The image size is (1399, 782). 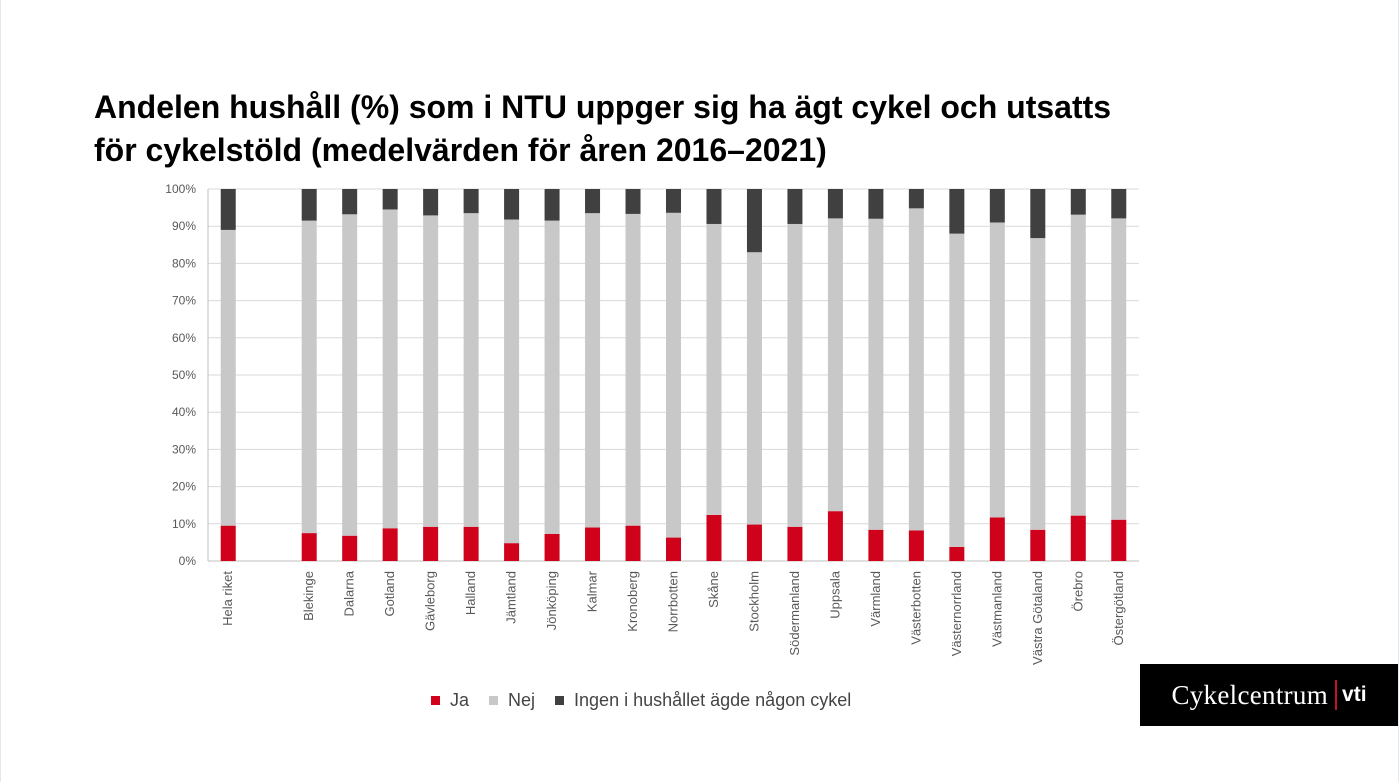 What do you see at coordinates (470, 593) in the screenshot?
I see `x-tick-label: Halland` at bounding box center [470, 593].